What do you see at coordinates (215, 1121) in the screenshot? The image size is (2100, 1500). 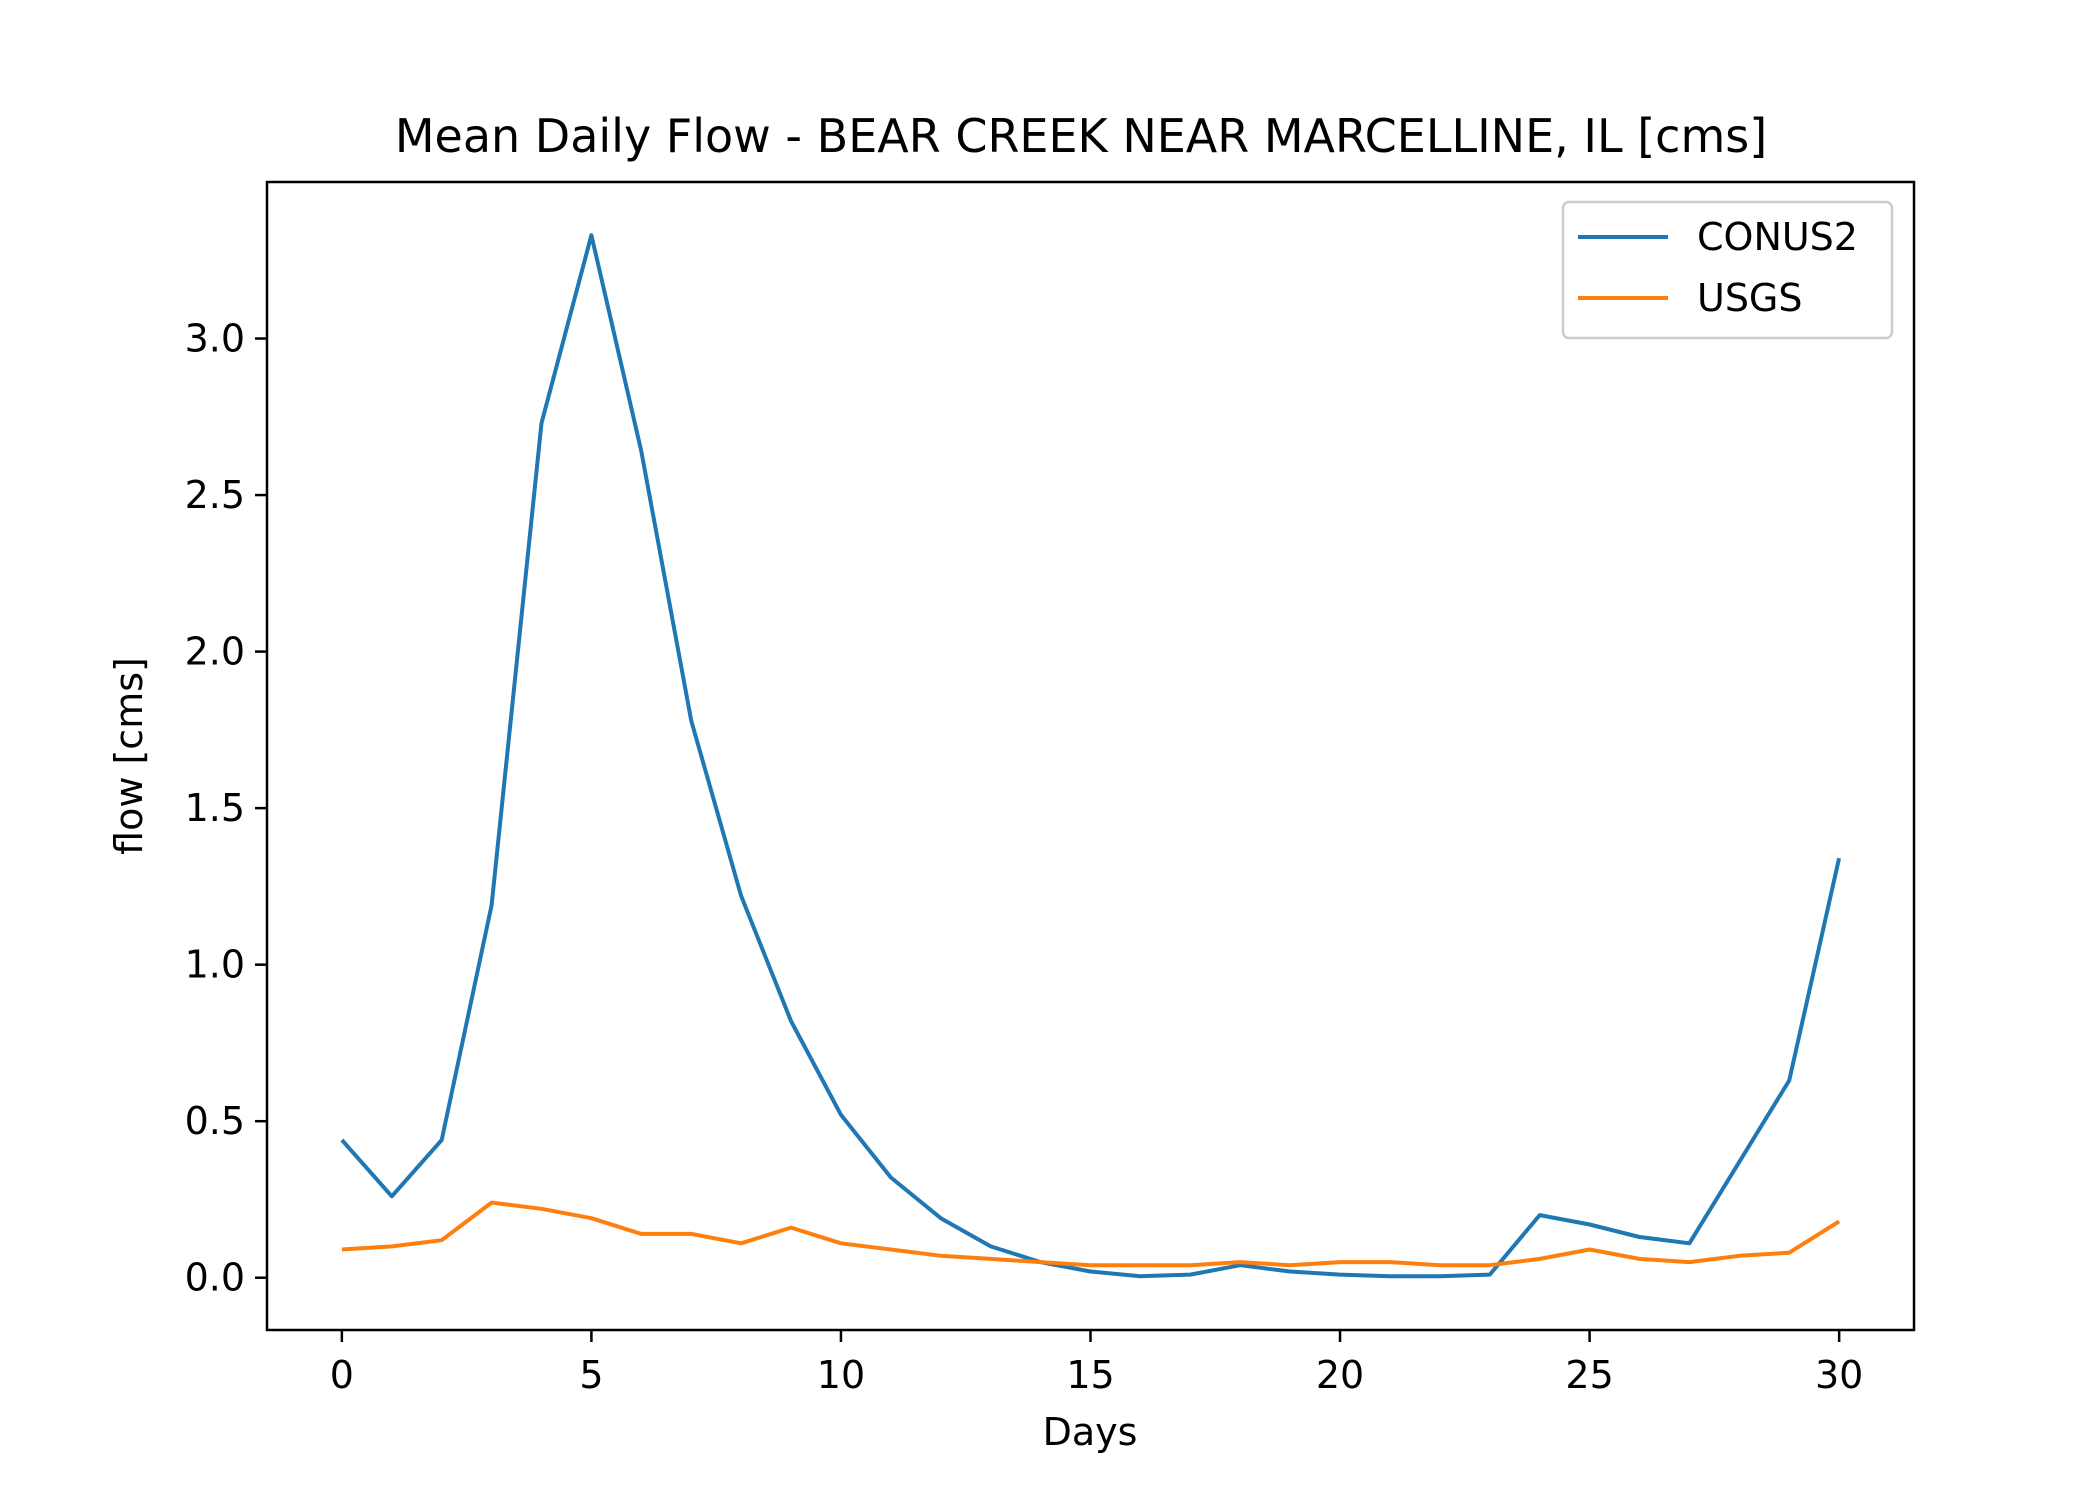 I see `y-tick-label: 0.5` at bounding box center [215, 1121].